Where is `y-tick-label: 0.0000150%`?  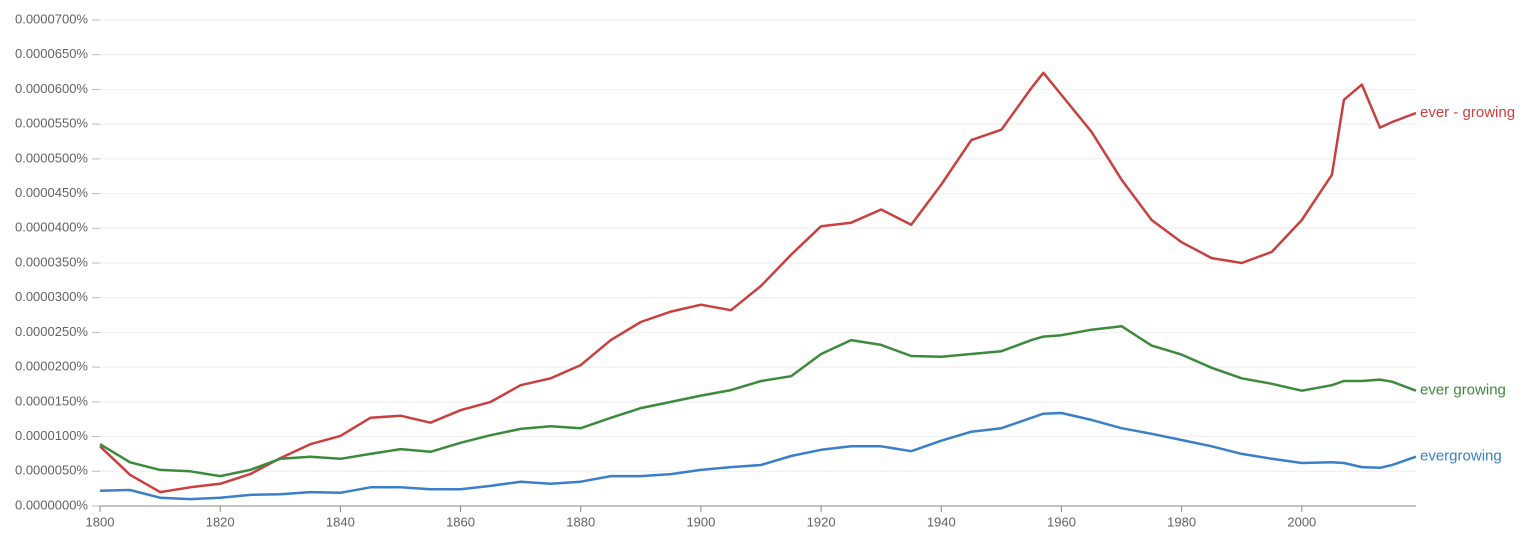 y-tick-label: 0.0000150% is located at coordinates (51, 400).